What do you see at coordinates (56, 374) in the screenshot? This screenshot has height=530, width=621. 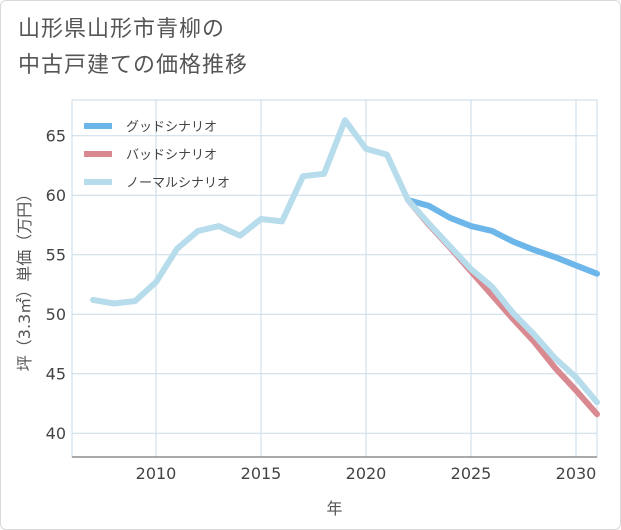 I see `y-tick-label: 45` at bounding box center [56, 374].